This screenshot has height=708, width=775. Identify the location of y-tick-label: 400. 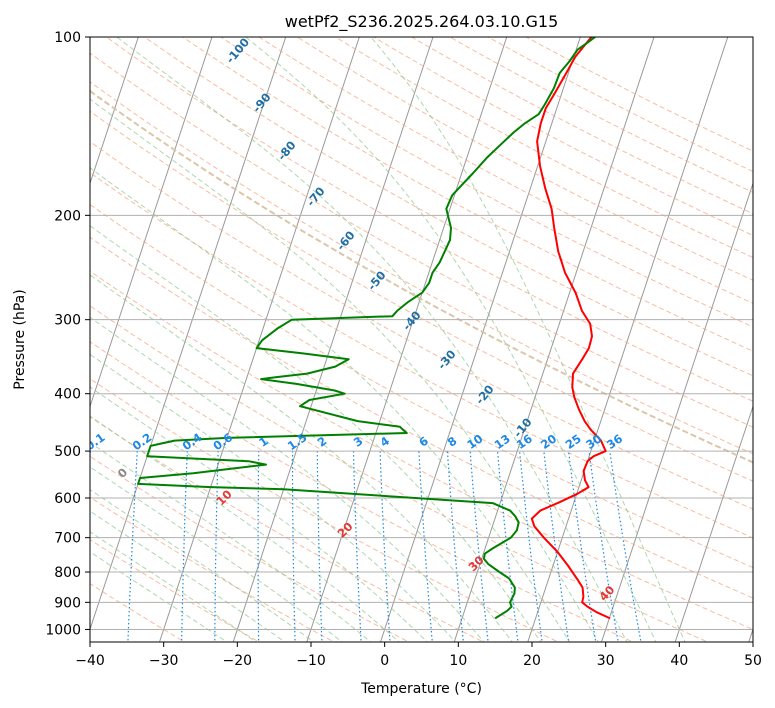
(67, 395).